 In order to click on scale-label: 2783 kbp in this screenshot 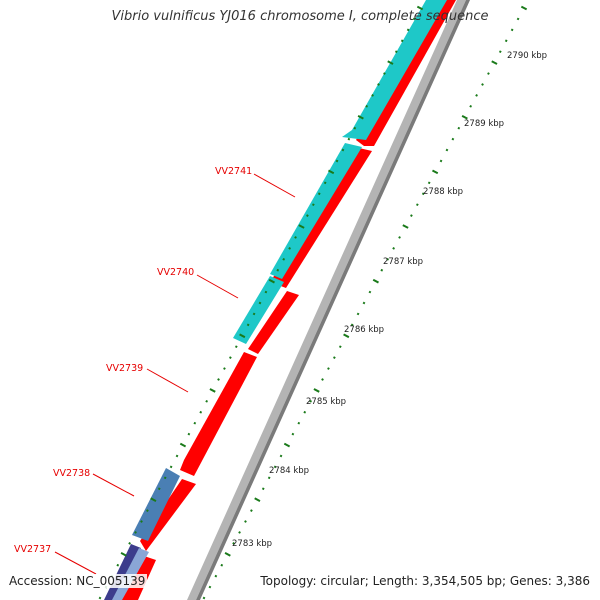, I will do `click(252, 544)`.